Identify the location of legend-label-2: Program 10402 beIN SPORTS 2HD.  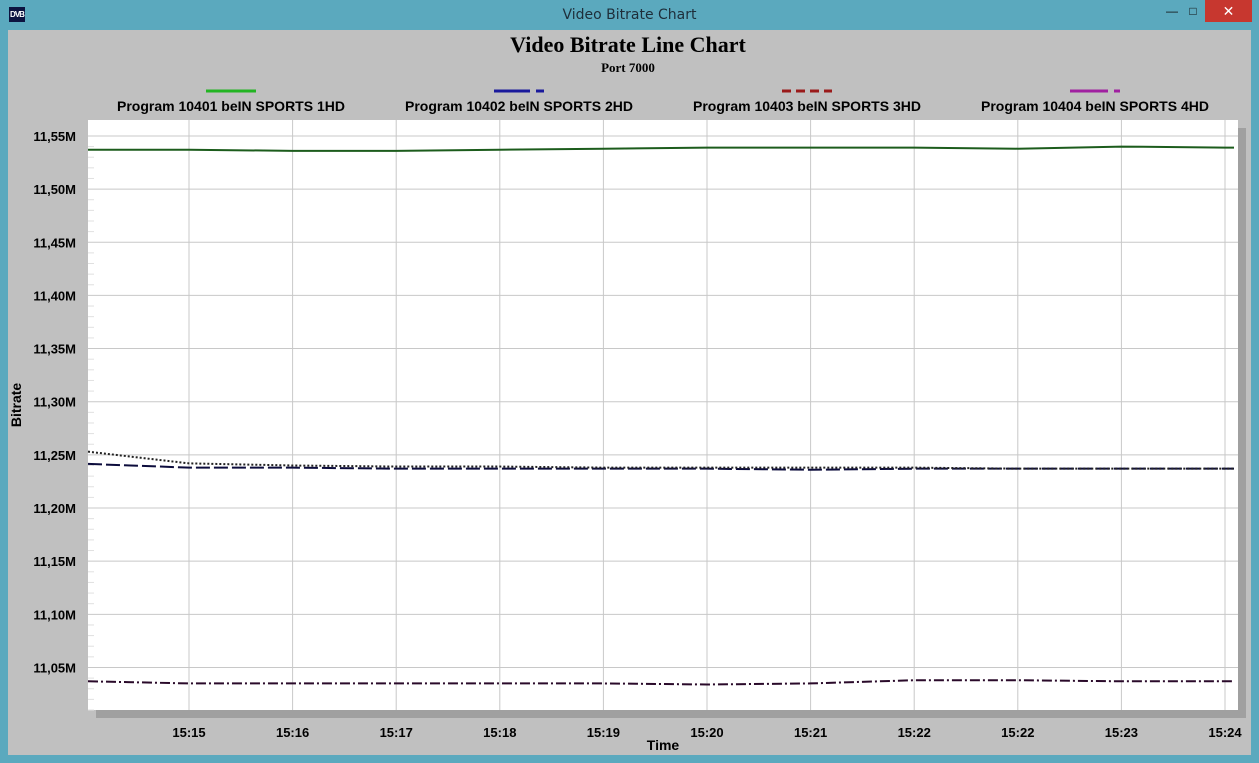
(519, 106).